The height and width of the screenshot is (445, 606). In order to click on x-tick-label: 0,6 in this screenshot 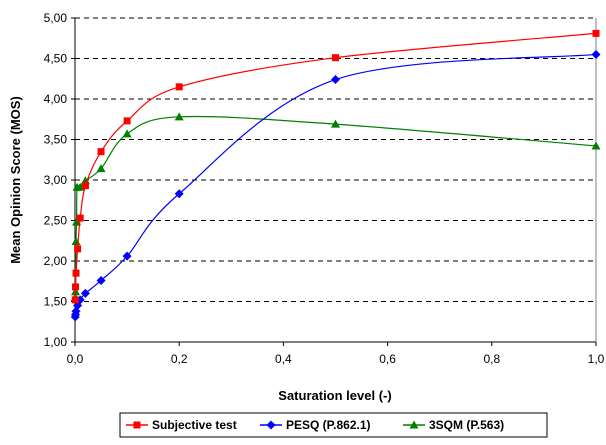, I will do `click(387, 359)`.